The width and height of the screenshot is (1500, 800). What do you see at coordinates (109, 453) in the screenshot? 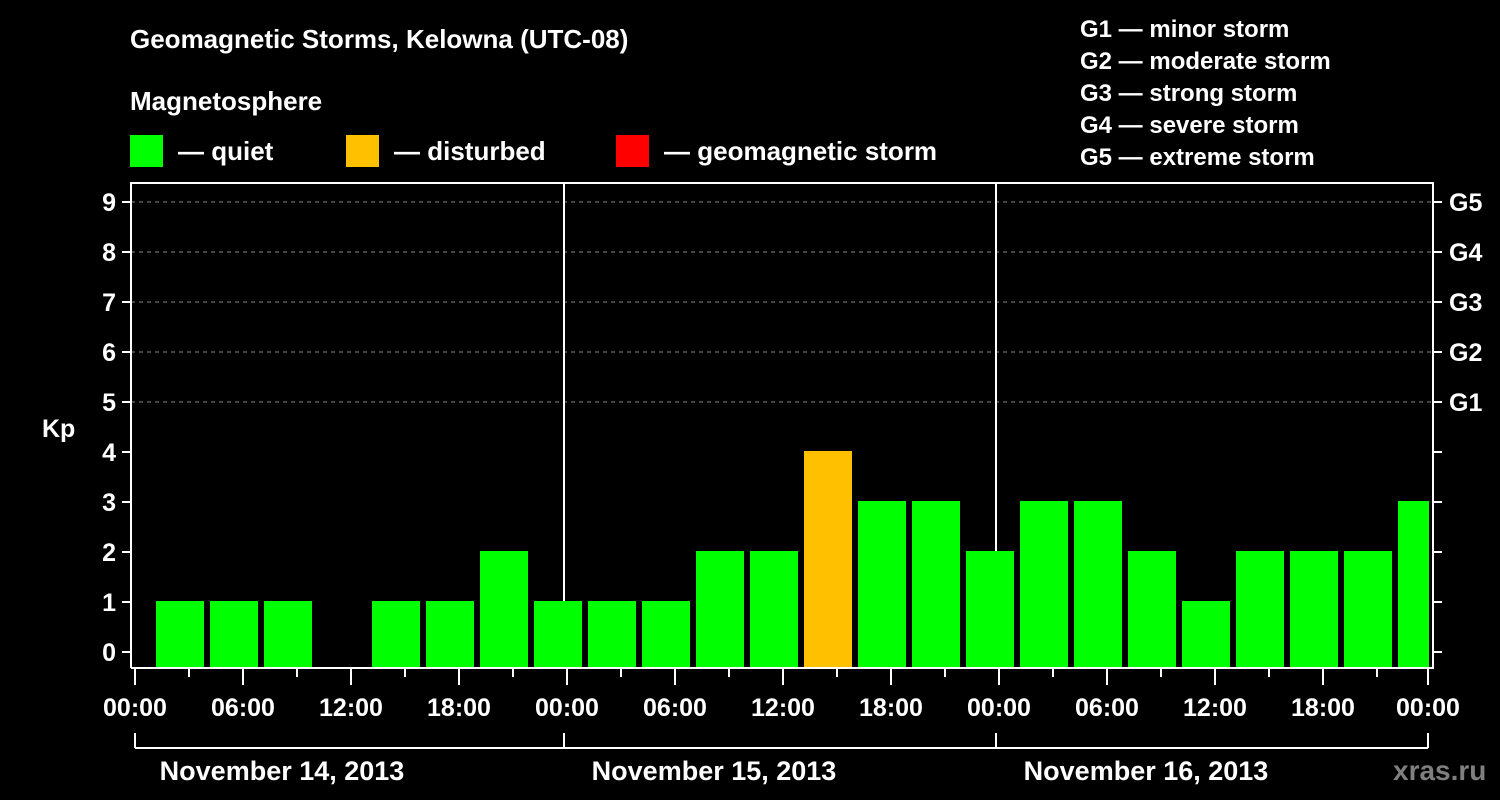
I see `y-tick-label: 4` at bounding box center [109, 453].